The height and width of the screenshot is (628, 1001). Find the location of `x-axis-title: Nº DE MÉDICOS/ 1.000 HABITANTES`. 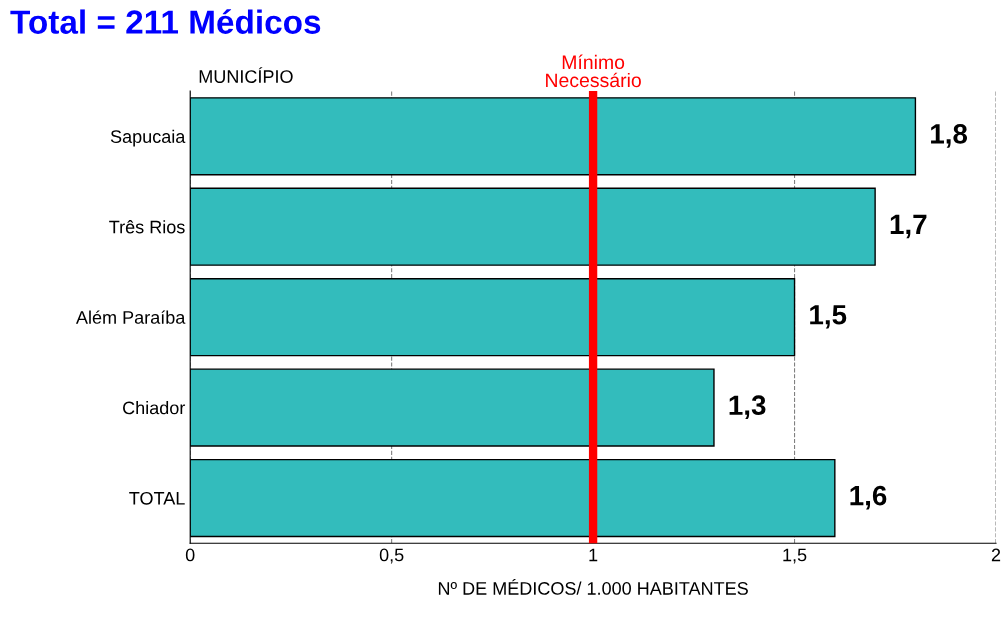

x-axis-title: Nº DE MÉDICOS/ 1.000 HABITANTES is located at coordinates (593, 587).